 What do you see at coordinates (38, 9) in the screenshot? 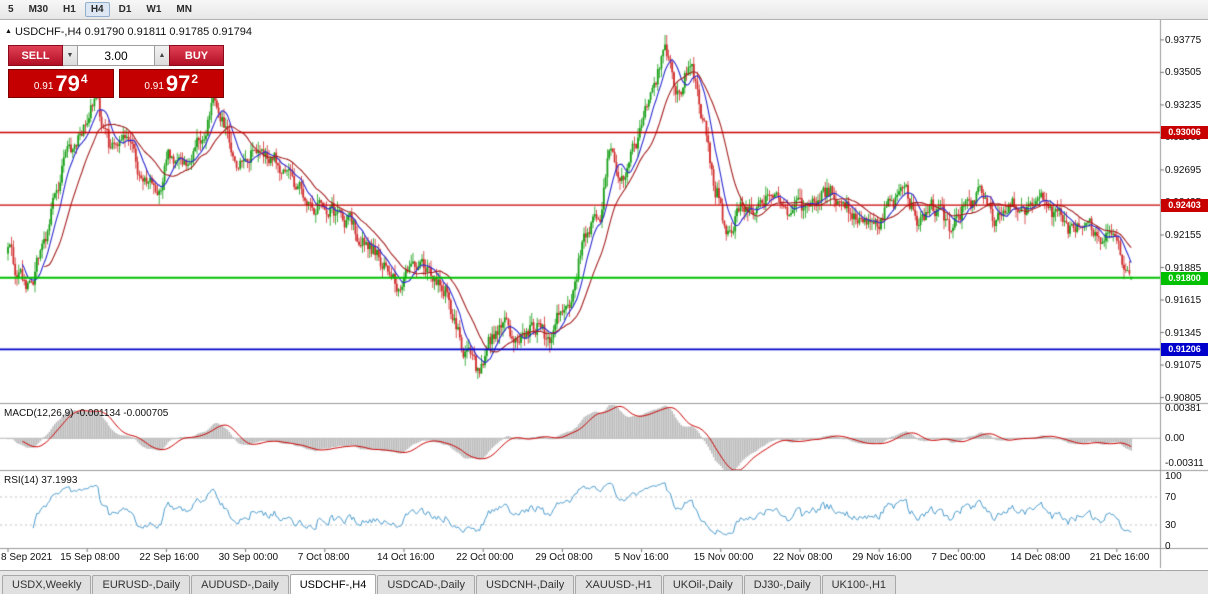
I see `timeframe-button-m30: M30` at bounding box center [38, 9].